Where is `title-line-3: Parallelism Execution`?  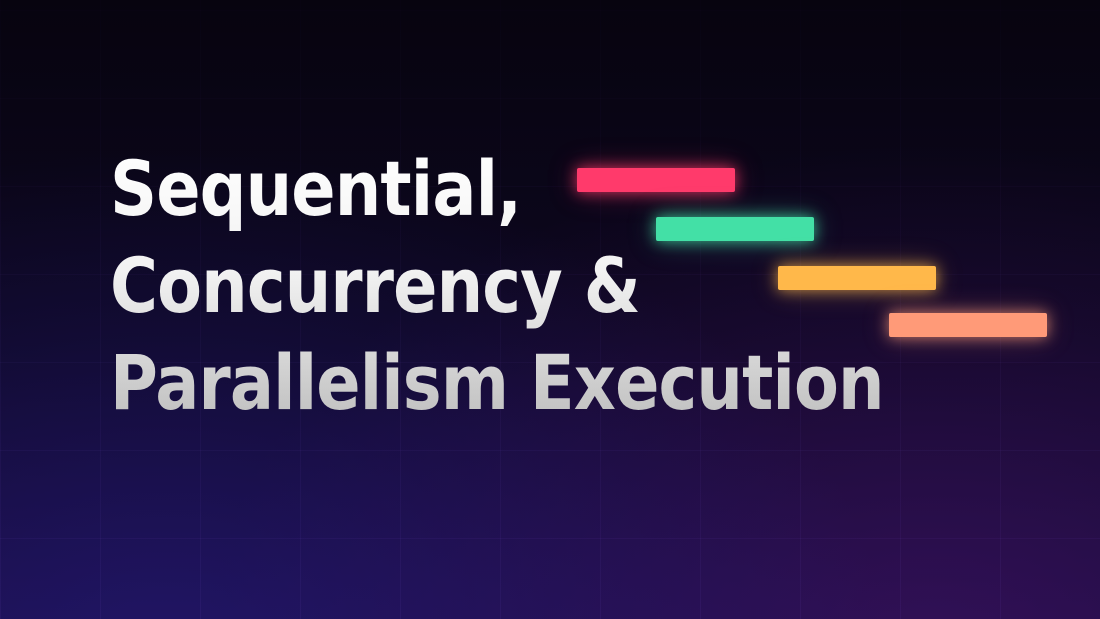 title-line-3: Parallelism Execution is located at coordinates (497, 382).